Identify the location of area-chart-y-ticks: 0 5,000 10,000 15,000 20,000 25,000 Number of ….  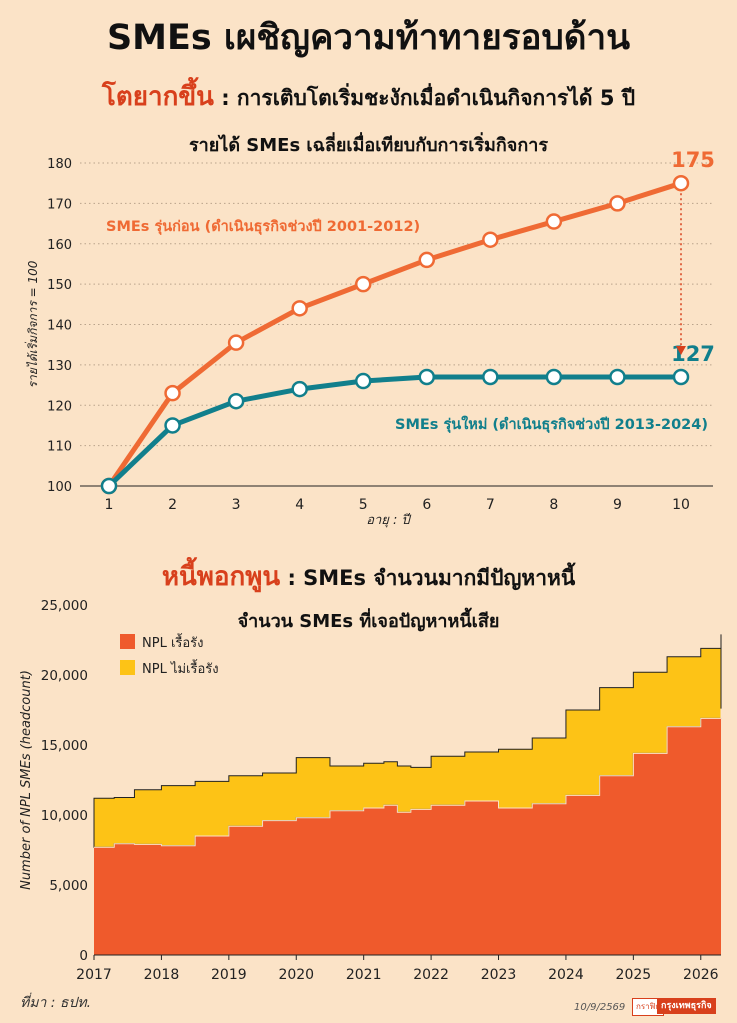
(53, 781).